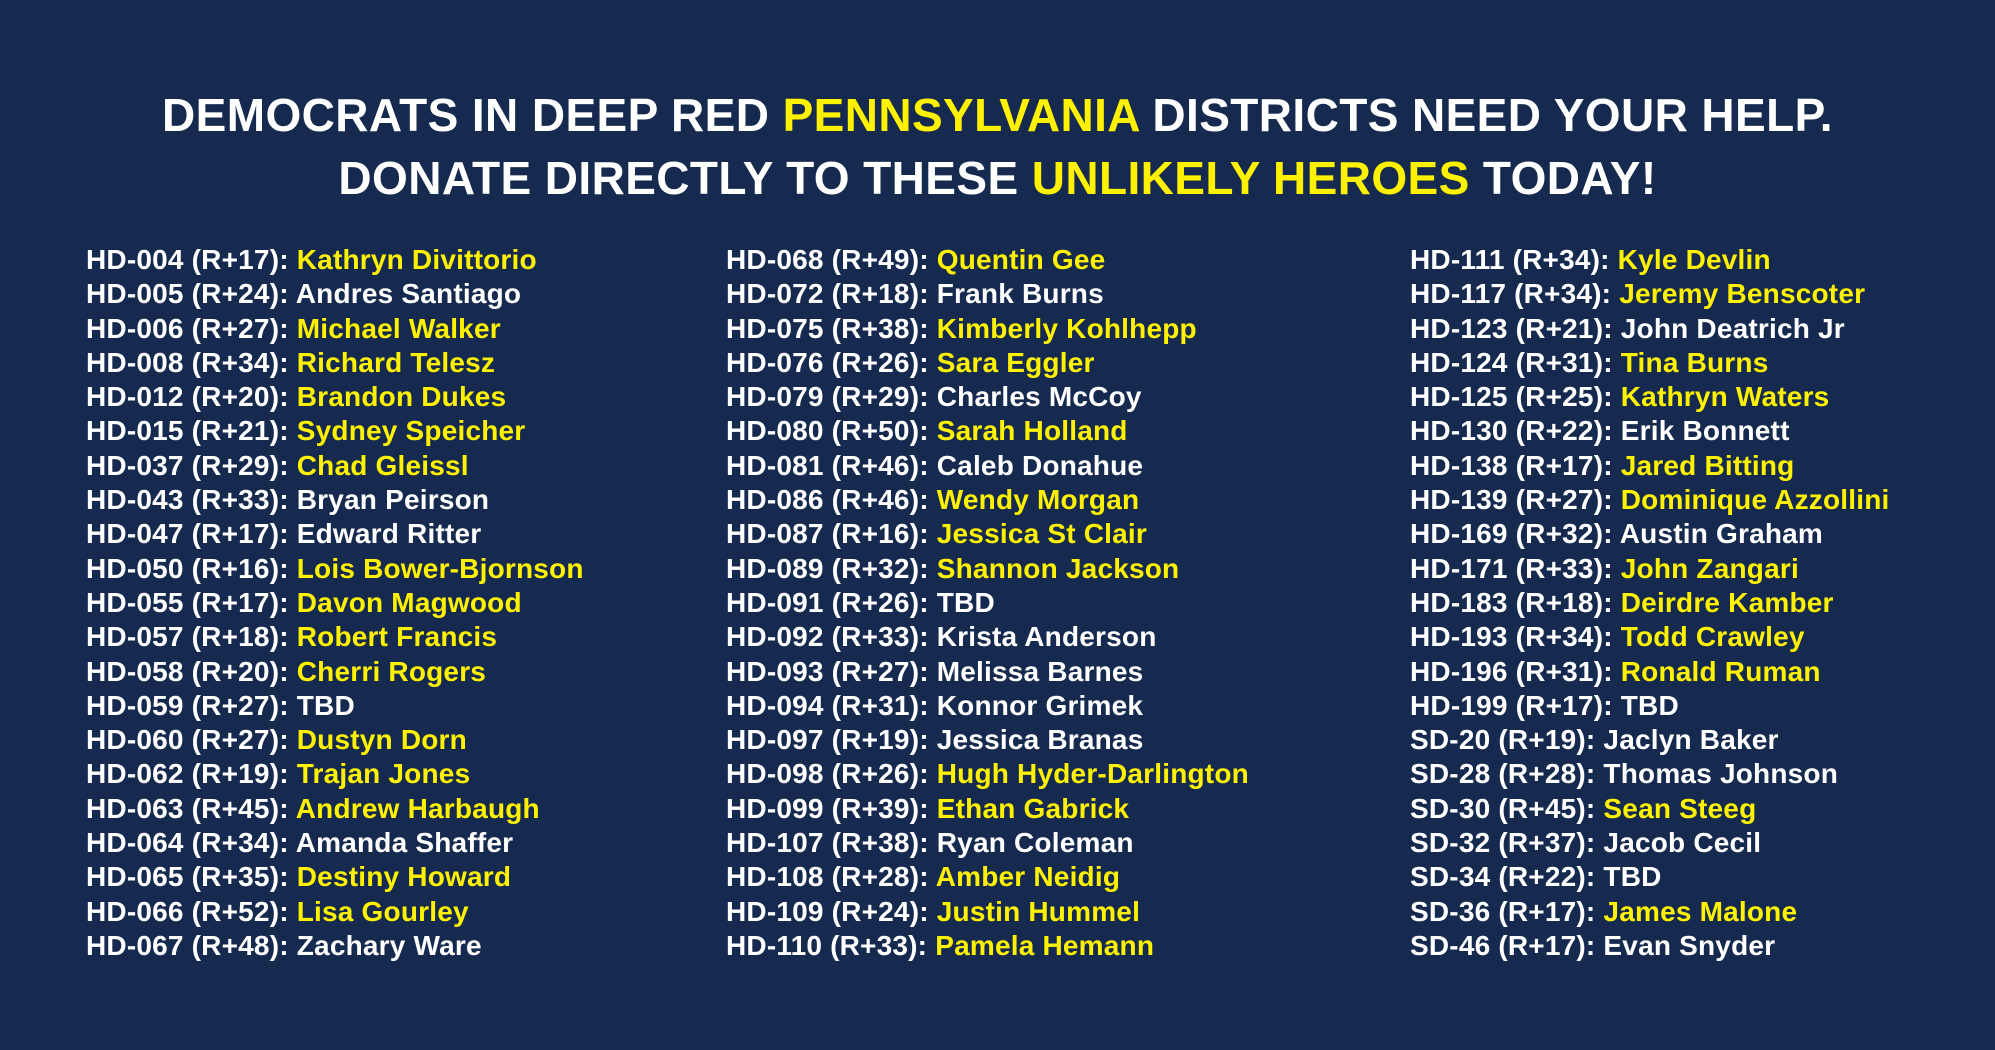 The width and height of the screenshot is (1995, 1050). What do you see at coordinates (1511, 602) in the screenshot?
I see `district-label: HD-183 (R+18):` at bounding box center [1511, 602].